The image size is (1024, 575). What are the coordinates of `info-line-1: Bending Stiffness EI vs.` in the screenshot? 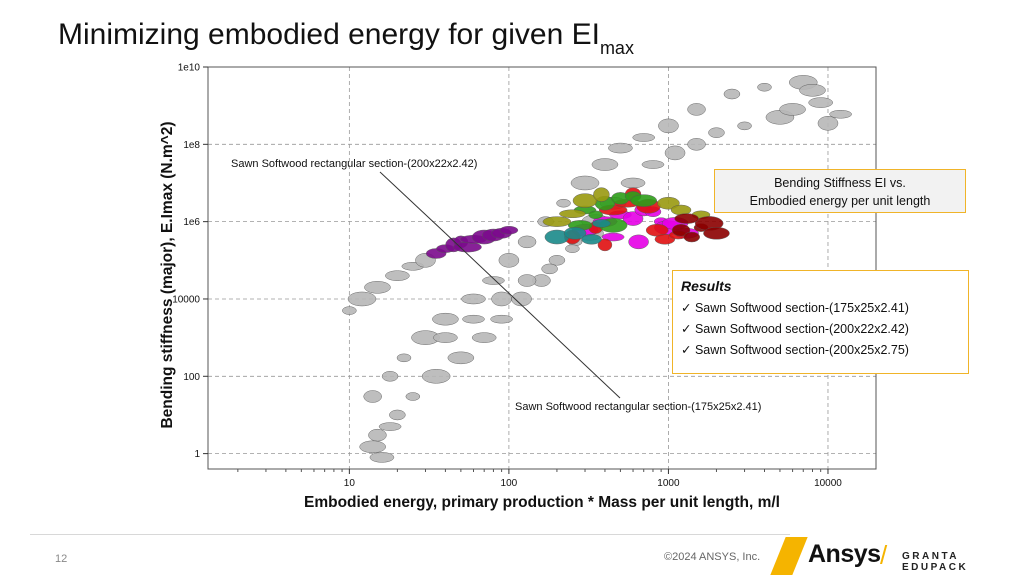 It's located at (840, 183).